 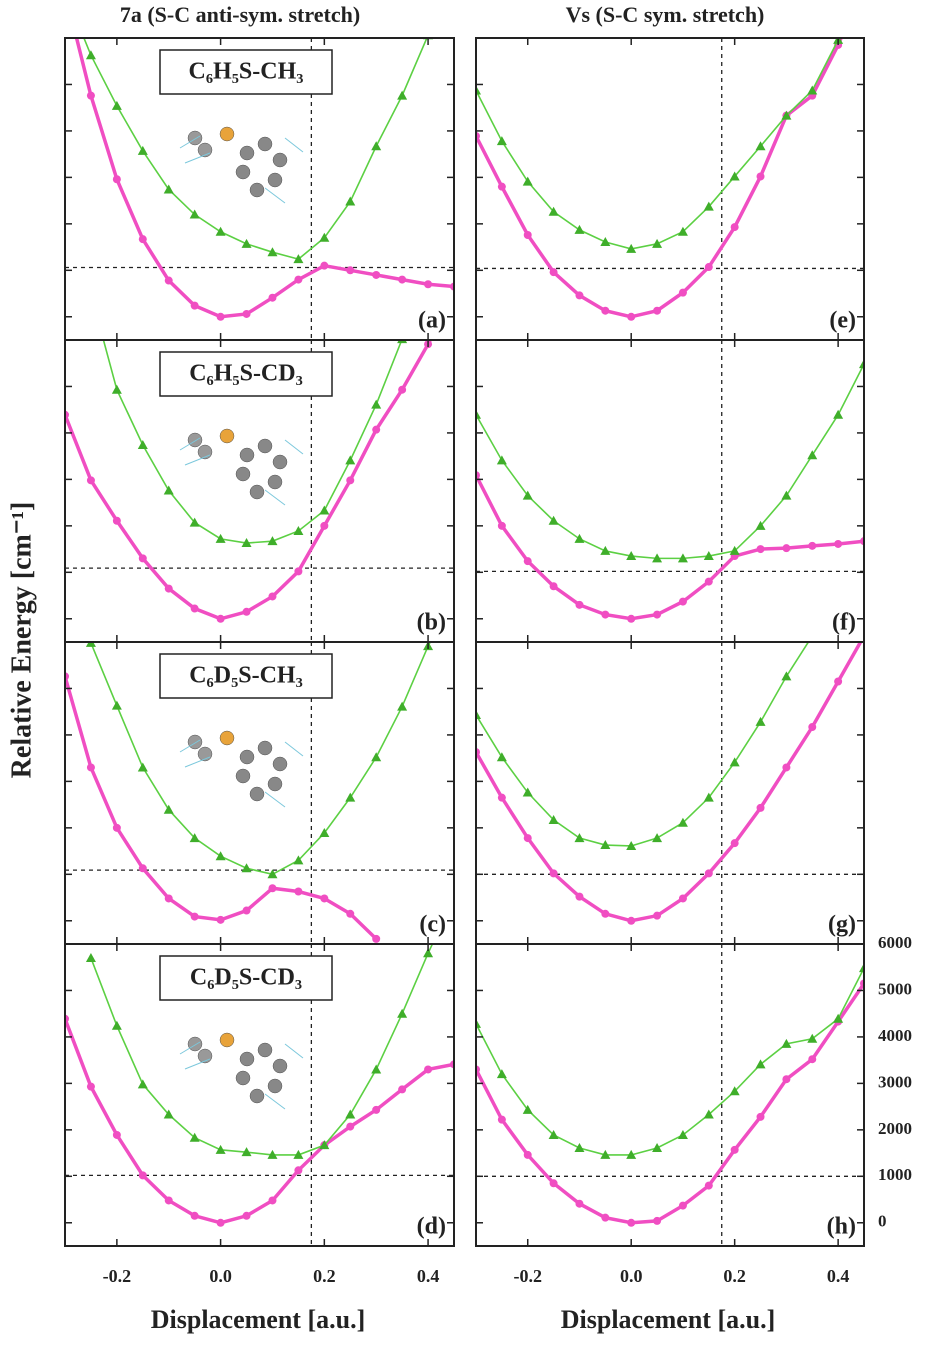 What do you see at coordinates (895, 942) in the screenshot?
I see `y-tick-label: 6000` at bounding box center [895, 942].